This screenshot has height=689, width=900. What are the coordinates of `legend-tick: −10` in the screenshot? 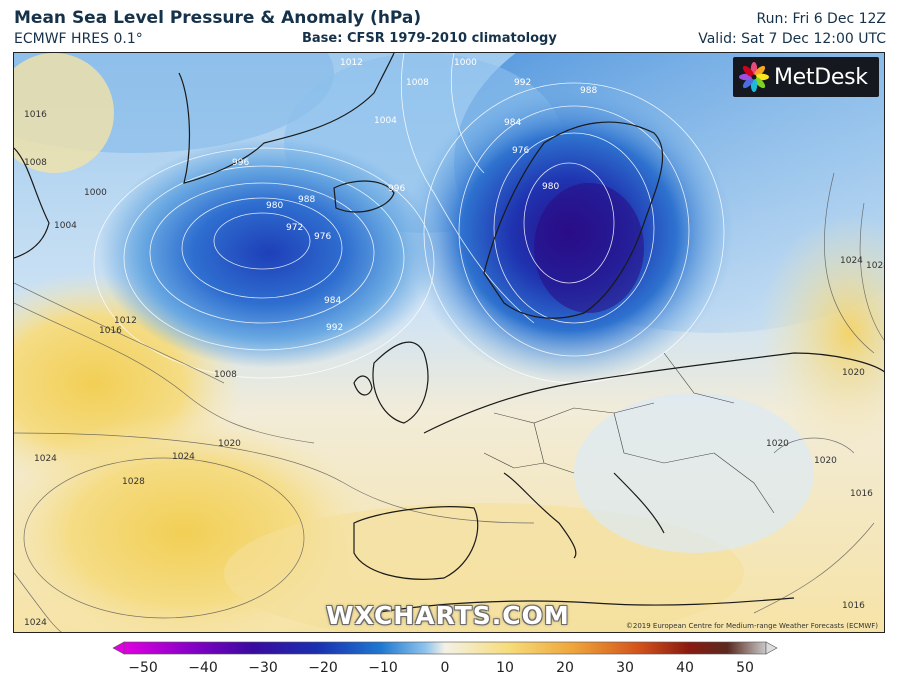 It's located at (383, 668).